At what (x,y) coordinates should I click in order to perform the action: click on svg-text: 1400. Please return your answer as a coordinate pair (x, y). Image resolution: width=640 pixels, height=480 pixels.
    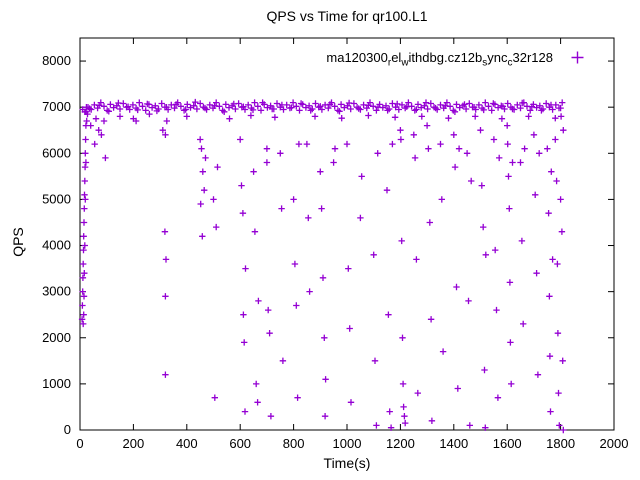
    Looking at the image, I should click on (453, 443).